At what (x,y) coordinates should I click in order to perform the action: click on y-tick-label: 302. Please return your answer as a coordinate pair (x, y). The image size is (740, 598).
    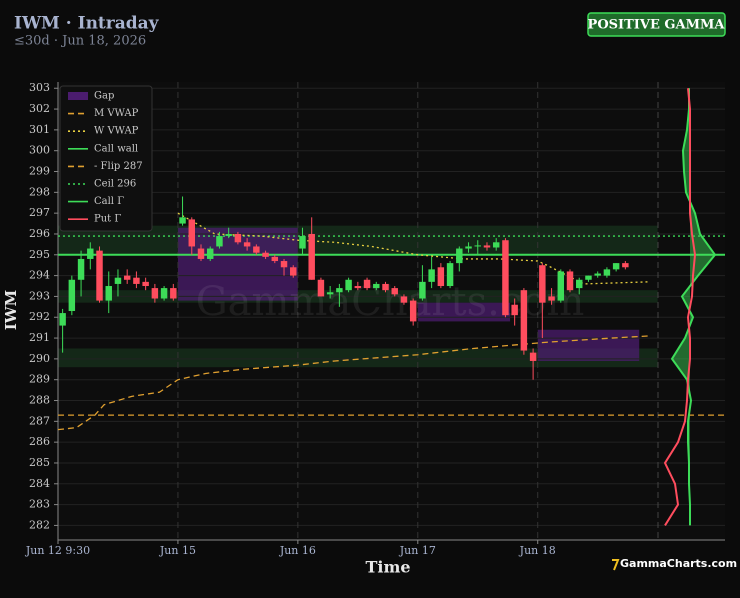
    Looking at the image, I should click on (39, 108).